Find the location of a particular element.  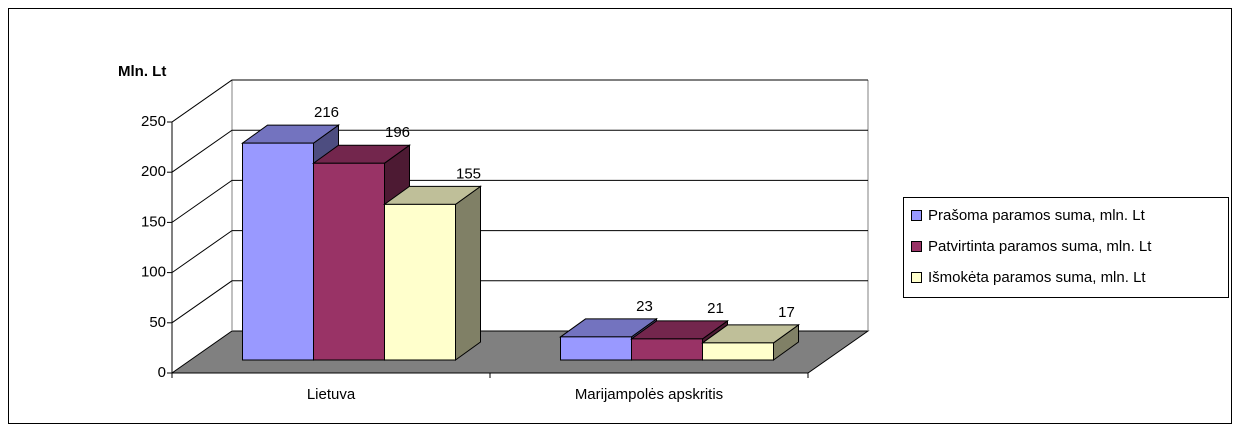

y-axis-label: Mln. Lt is located at coordinates (142, 71).